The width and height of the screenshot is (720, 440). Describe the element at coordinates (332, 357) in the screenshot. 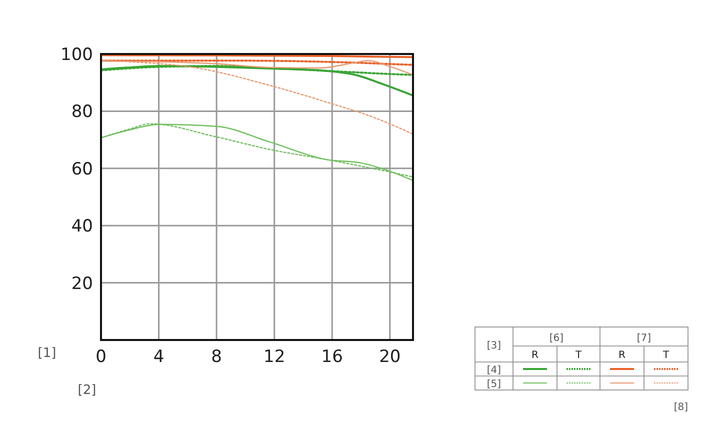

I see `x-tick-label: 16` at that location.